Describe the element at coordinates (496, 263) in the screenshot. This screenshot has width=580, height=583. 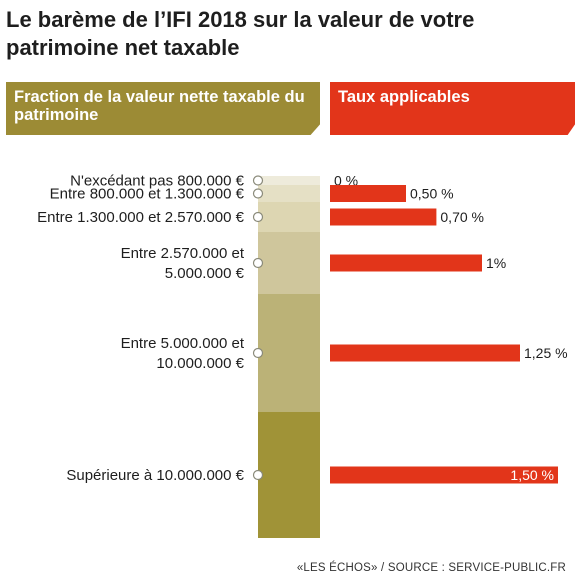
I see `rate-value-label: 1%` at that location.